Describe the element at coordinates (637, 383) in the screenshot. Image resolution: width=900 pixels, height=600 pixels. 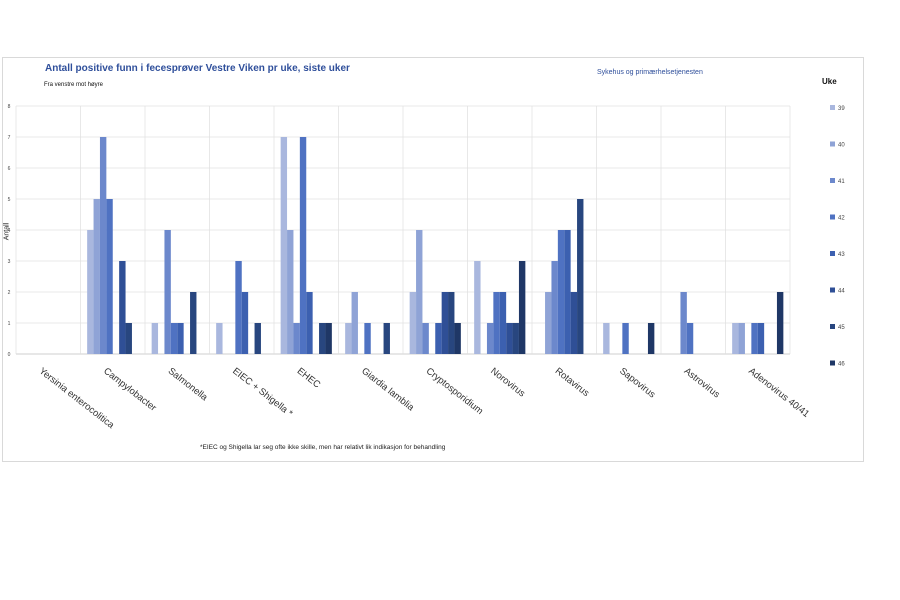
I see `x-tick-label: Sapovirus` at that location.